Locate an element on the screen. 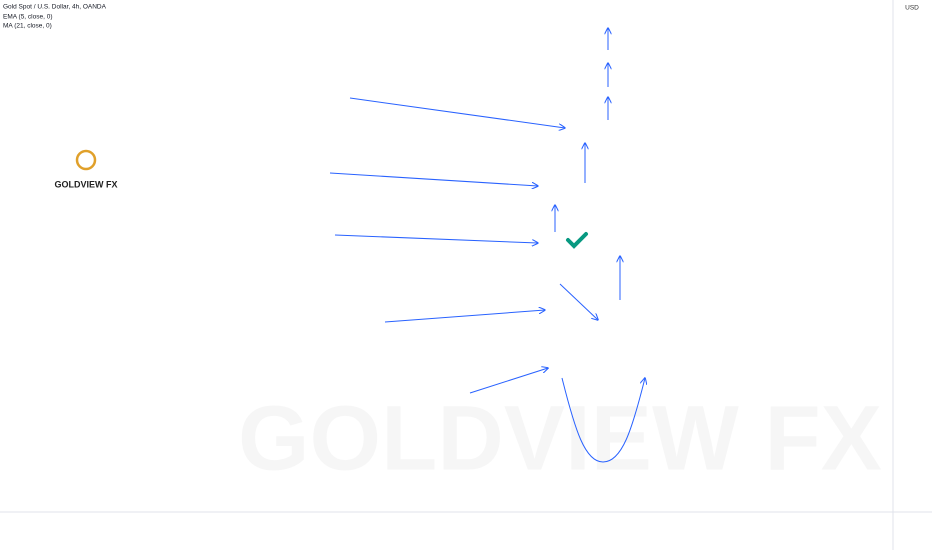  swing-arrow is located at coordinates (603, 420).